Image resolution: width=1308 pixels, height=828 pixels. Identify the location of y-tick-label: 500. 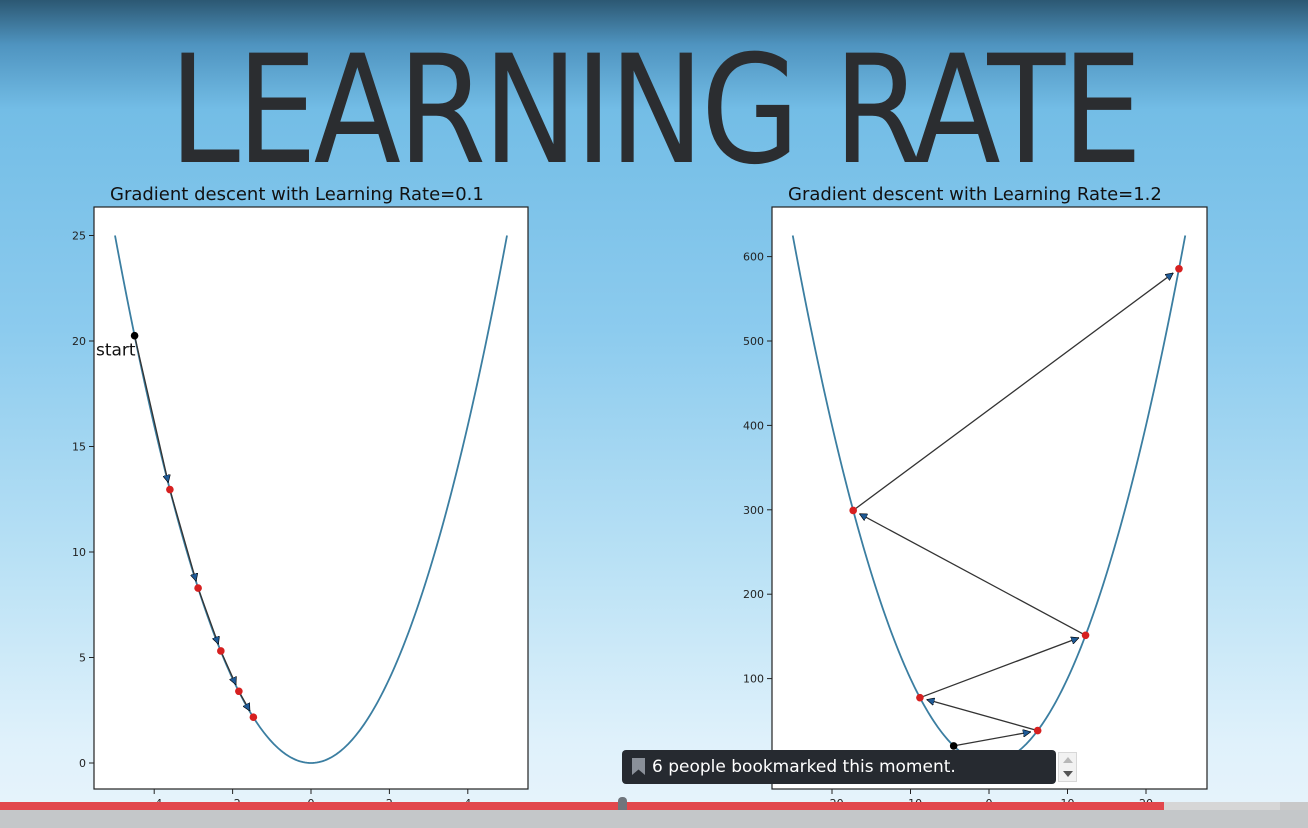
(753, 341).